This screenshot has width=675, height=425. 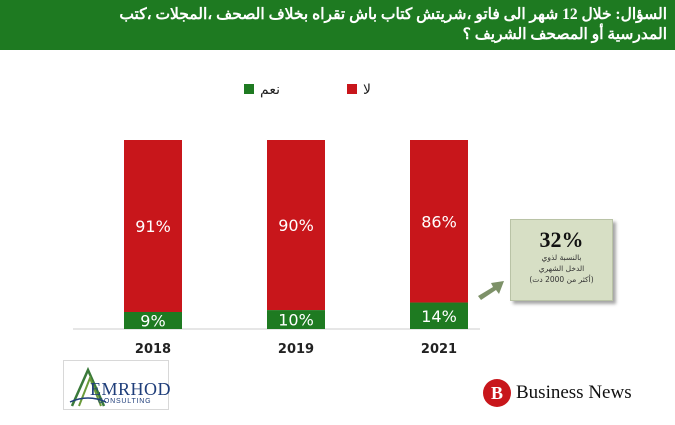 I want to click on bar-label-yes-2021: 14%, so click(x=439, y=316).